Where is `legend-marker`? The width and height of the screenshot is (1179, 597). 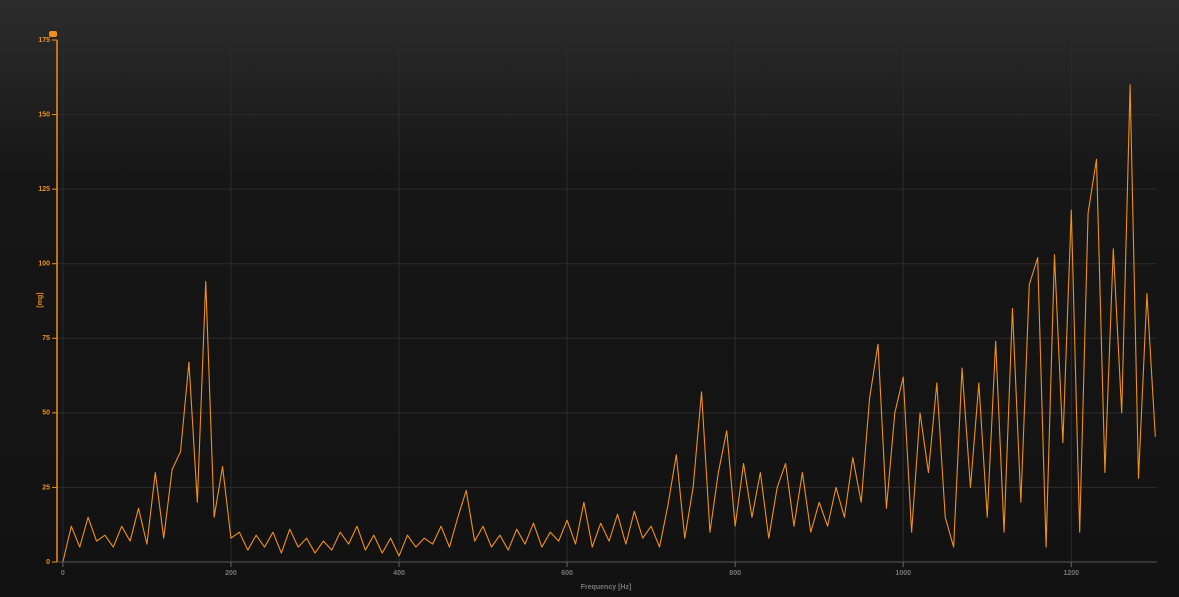
legend-marker is located at coordinates (53, 34).